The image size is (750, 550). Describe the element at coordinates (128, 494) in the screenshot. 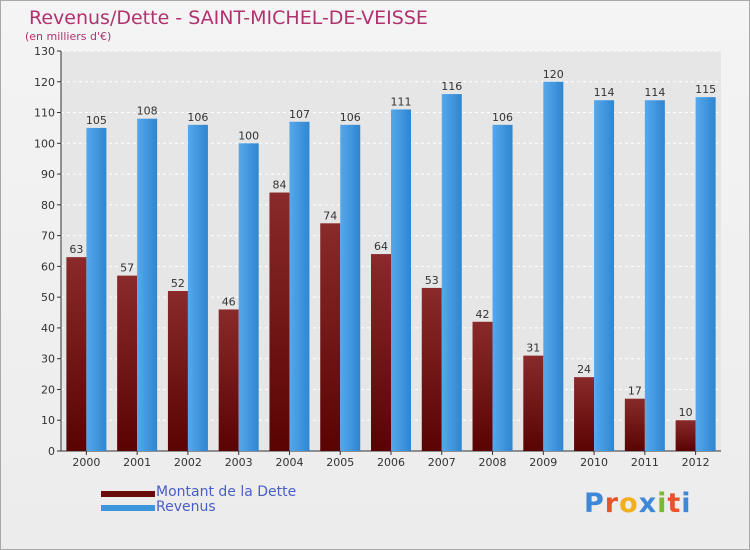

I see `legend-swatch-dette` at that location.